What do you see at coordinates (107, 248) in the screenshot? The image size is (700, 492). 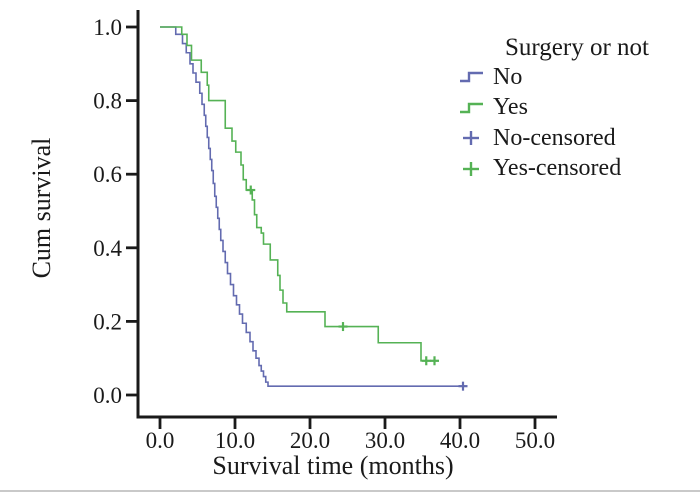 I see `y-tick-label: 0.4` at bounding box center [107, 248].